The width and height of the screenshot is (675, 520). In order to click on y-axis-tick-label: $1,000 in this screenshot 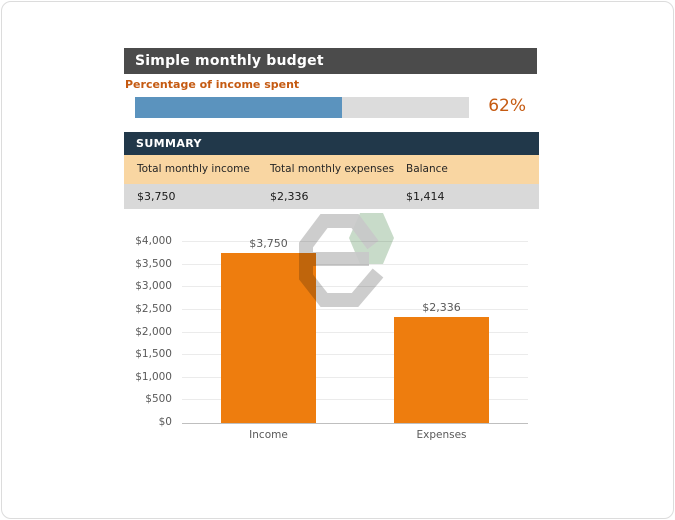, I will do `click(153, 376)`.